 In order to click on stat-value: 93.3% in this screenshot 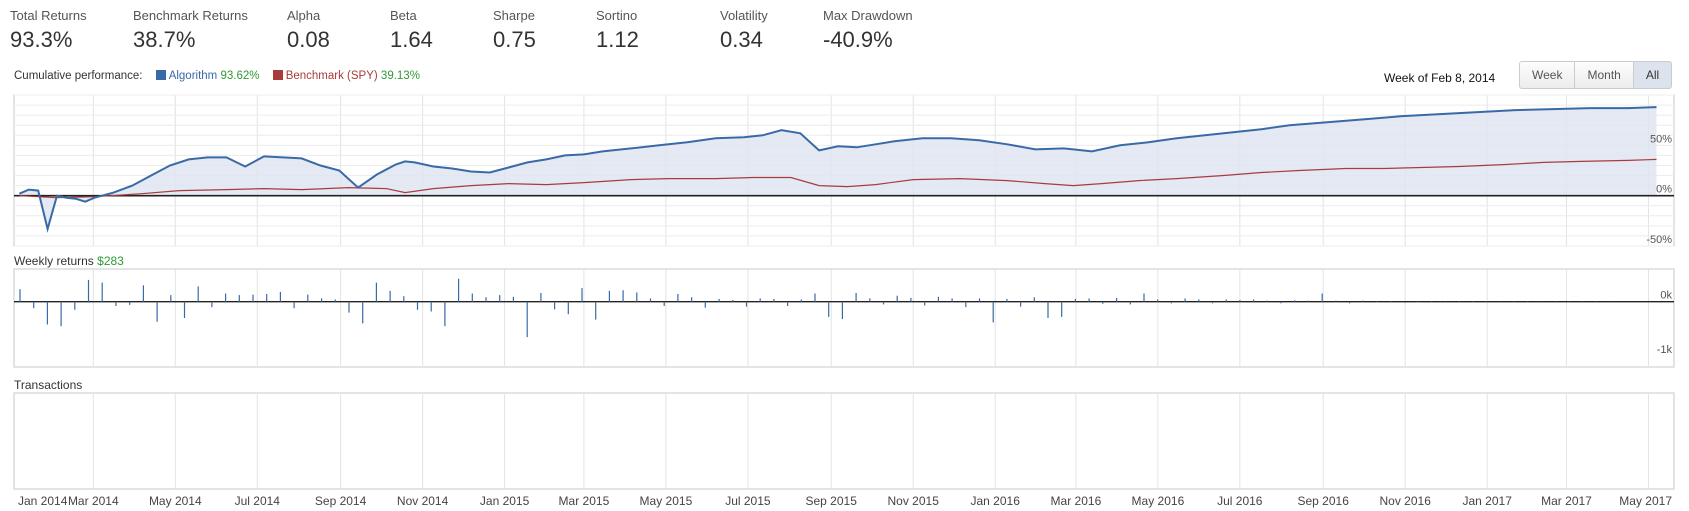, I will do `click(41, 39)`.